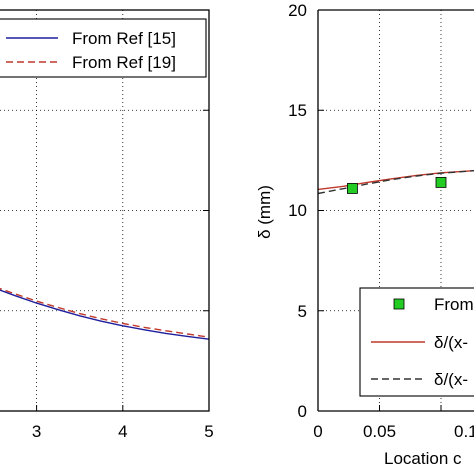 The width and height of the screenshot is (474, 474). Describe the element at coordinates (264, 212) in the screenshot. I see `right-y-axis-label: δ (mm)` at that location.